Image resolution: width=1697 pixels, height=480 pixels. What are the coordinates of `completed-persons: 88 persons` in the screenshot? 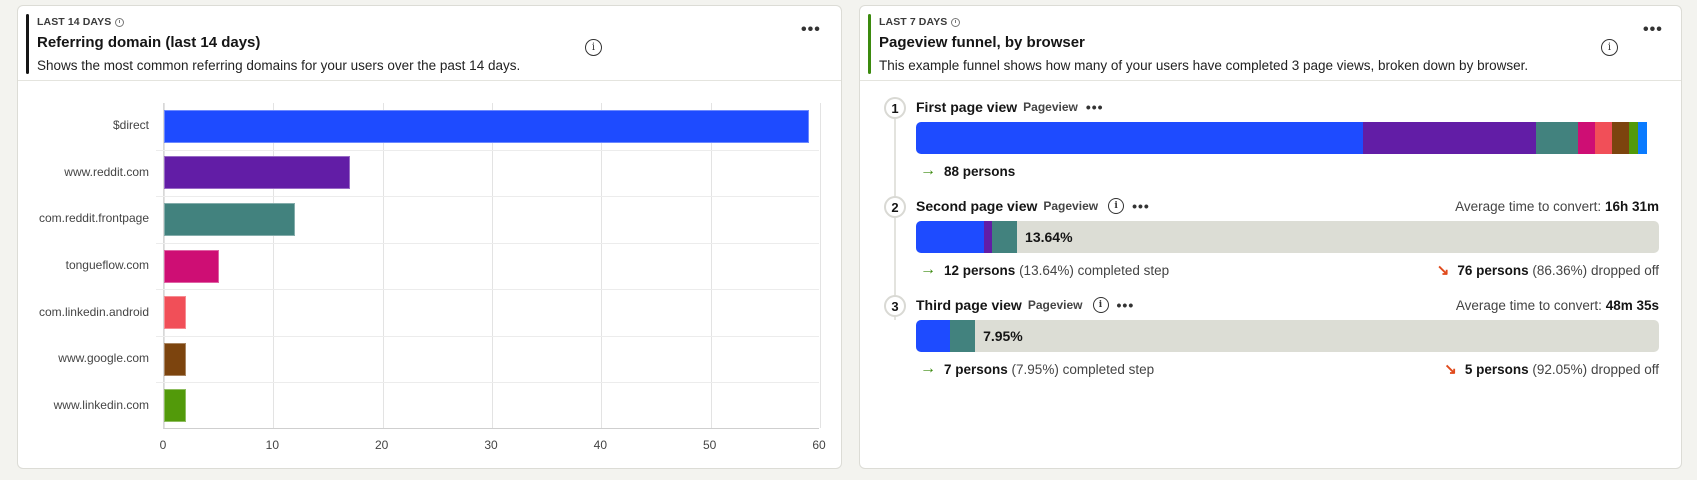 It's located at (980, 171).